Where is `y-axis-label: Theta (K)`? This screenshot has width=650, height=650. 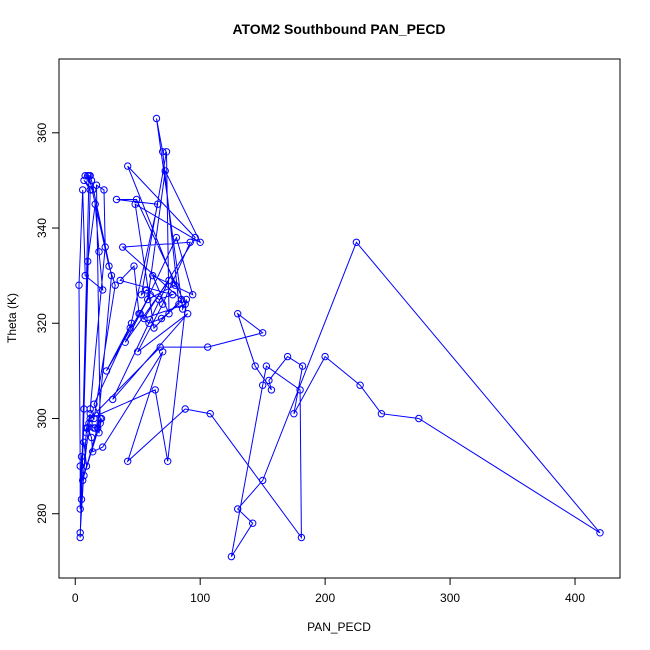
y-axis-label: Theta (K) is located at coordinates (12, 318).